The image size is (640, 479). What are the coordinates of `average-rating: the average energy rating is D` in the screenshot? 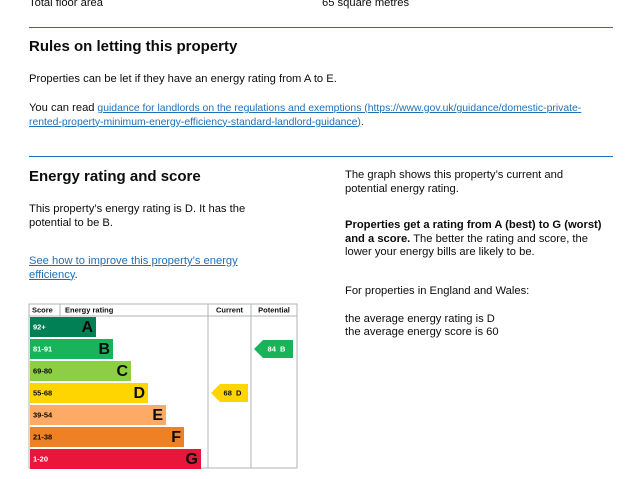 It's located at (420, 319).